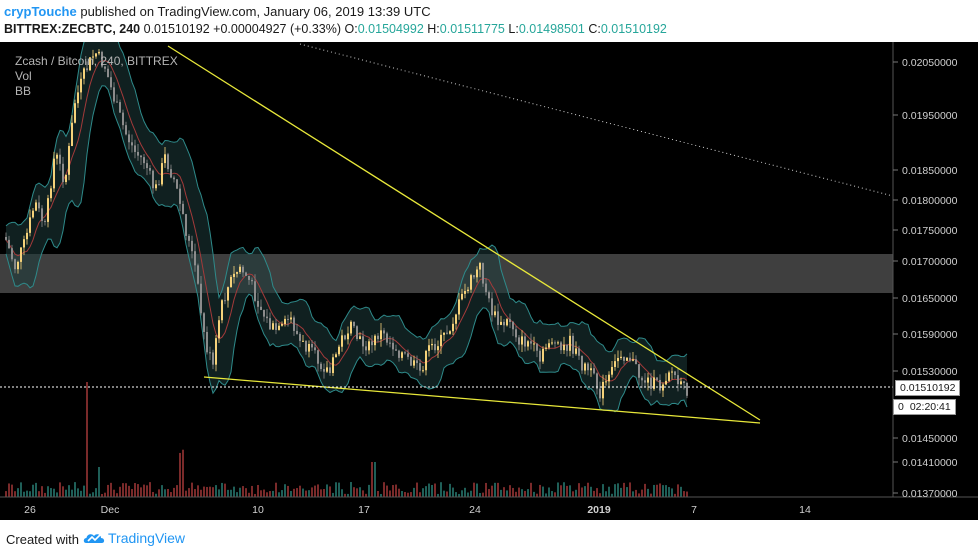 The height and width of the screenshot is (557, 978). Describe the element at coordinates (930, 439) in the screenshot. I see `price-tick-label: 0.01450000` at that location.